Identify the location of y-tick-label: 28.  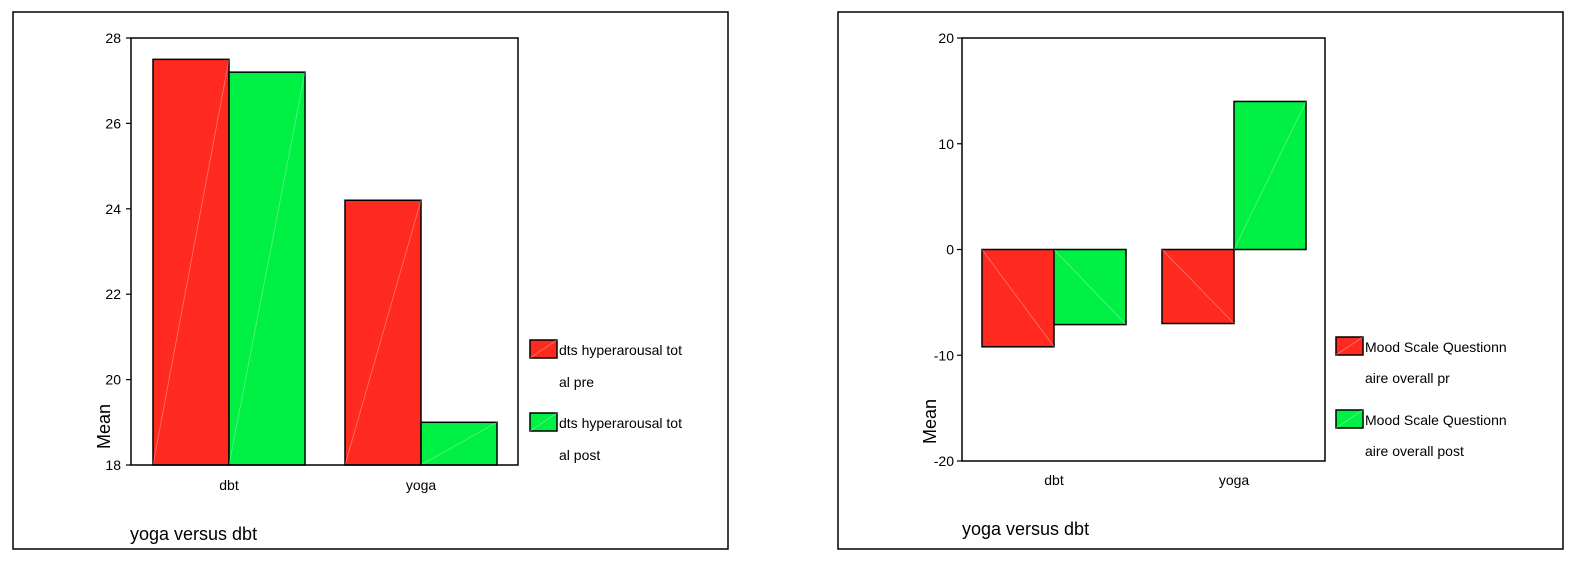
(113, 38).